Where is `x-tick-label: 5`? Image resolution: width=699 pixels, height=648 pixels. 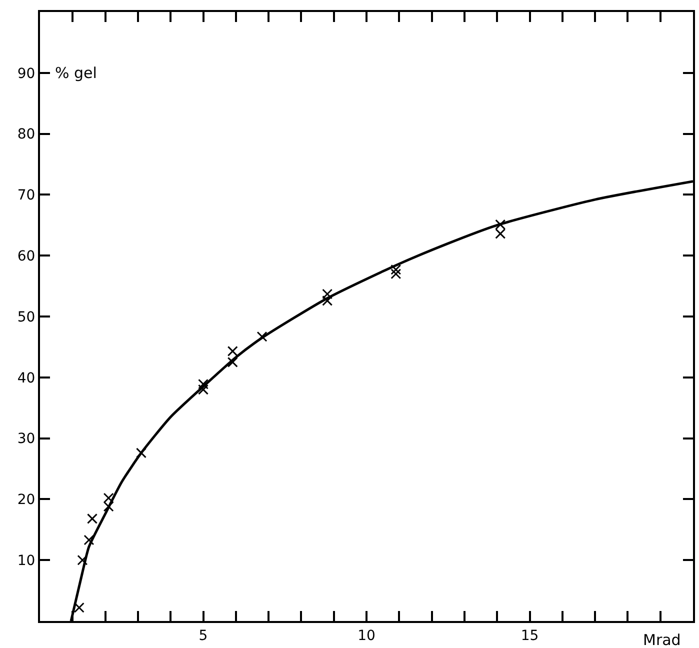 x-tick-label: 5 is located at coordinates (203, 636).